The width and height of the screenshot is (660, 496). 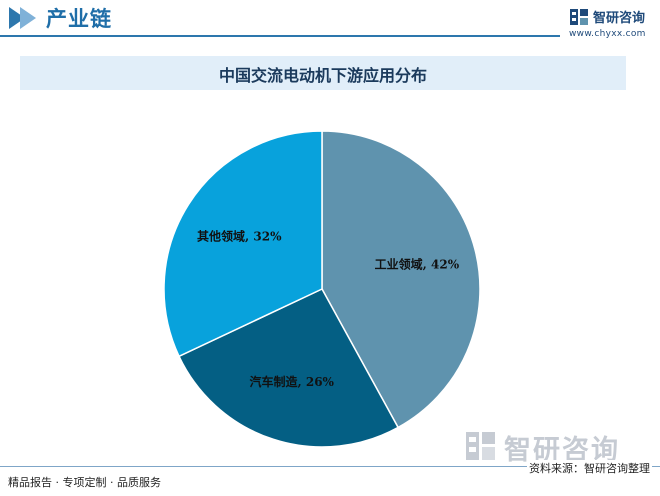 What do you see at coordinates (239, 236) in the screenshot?
I see `pie-slice-label-2: 其他领域, 32%` at bounding box center [239, 236].